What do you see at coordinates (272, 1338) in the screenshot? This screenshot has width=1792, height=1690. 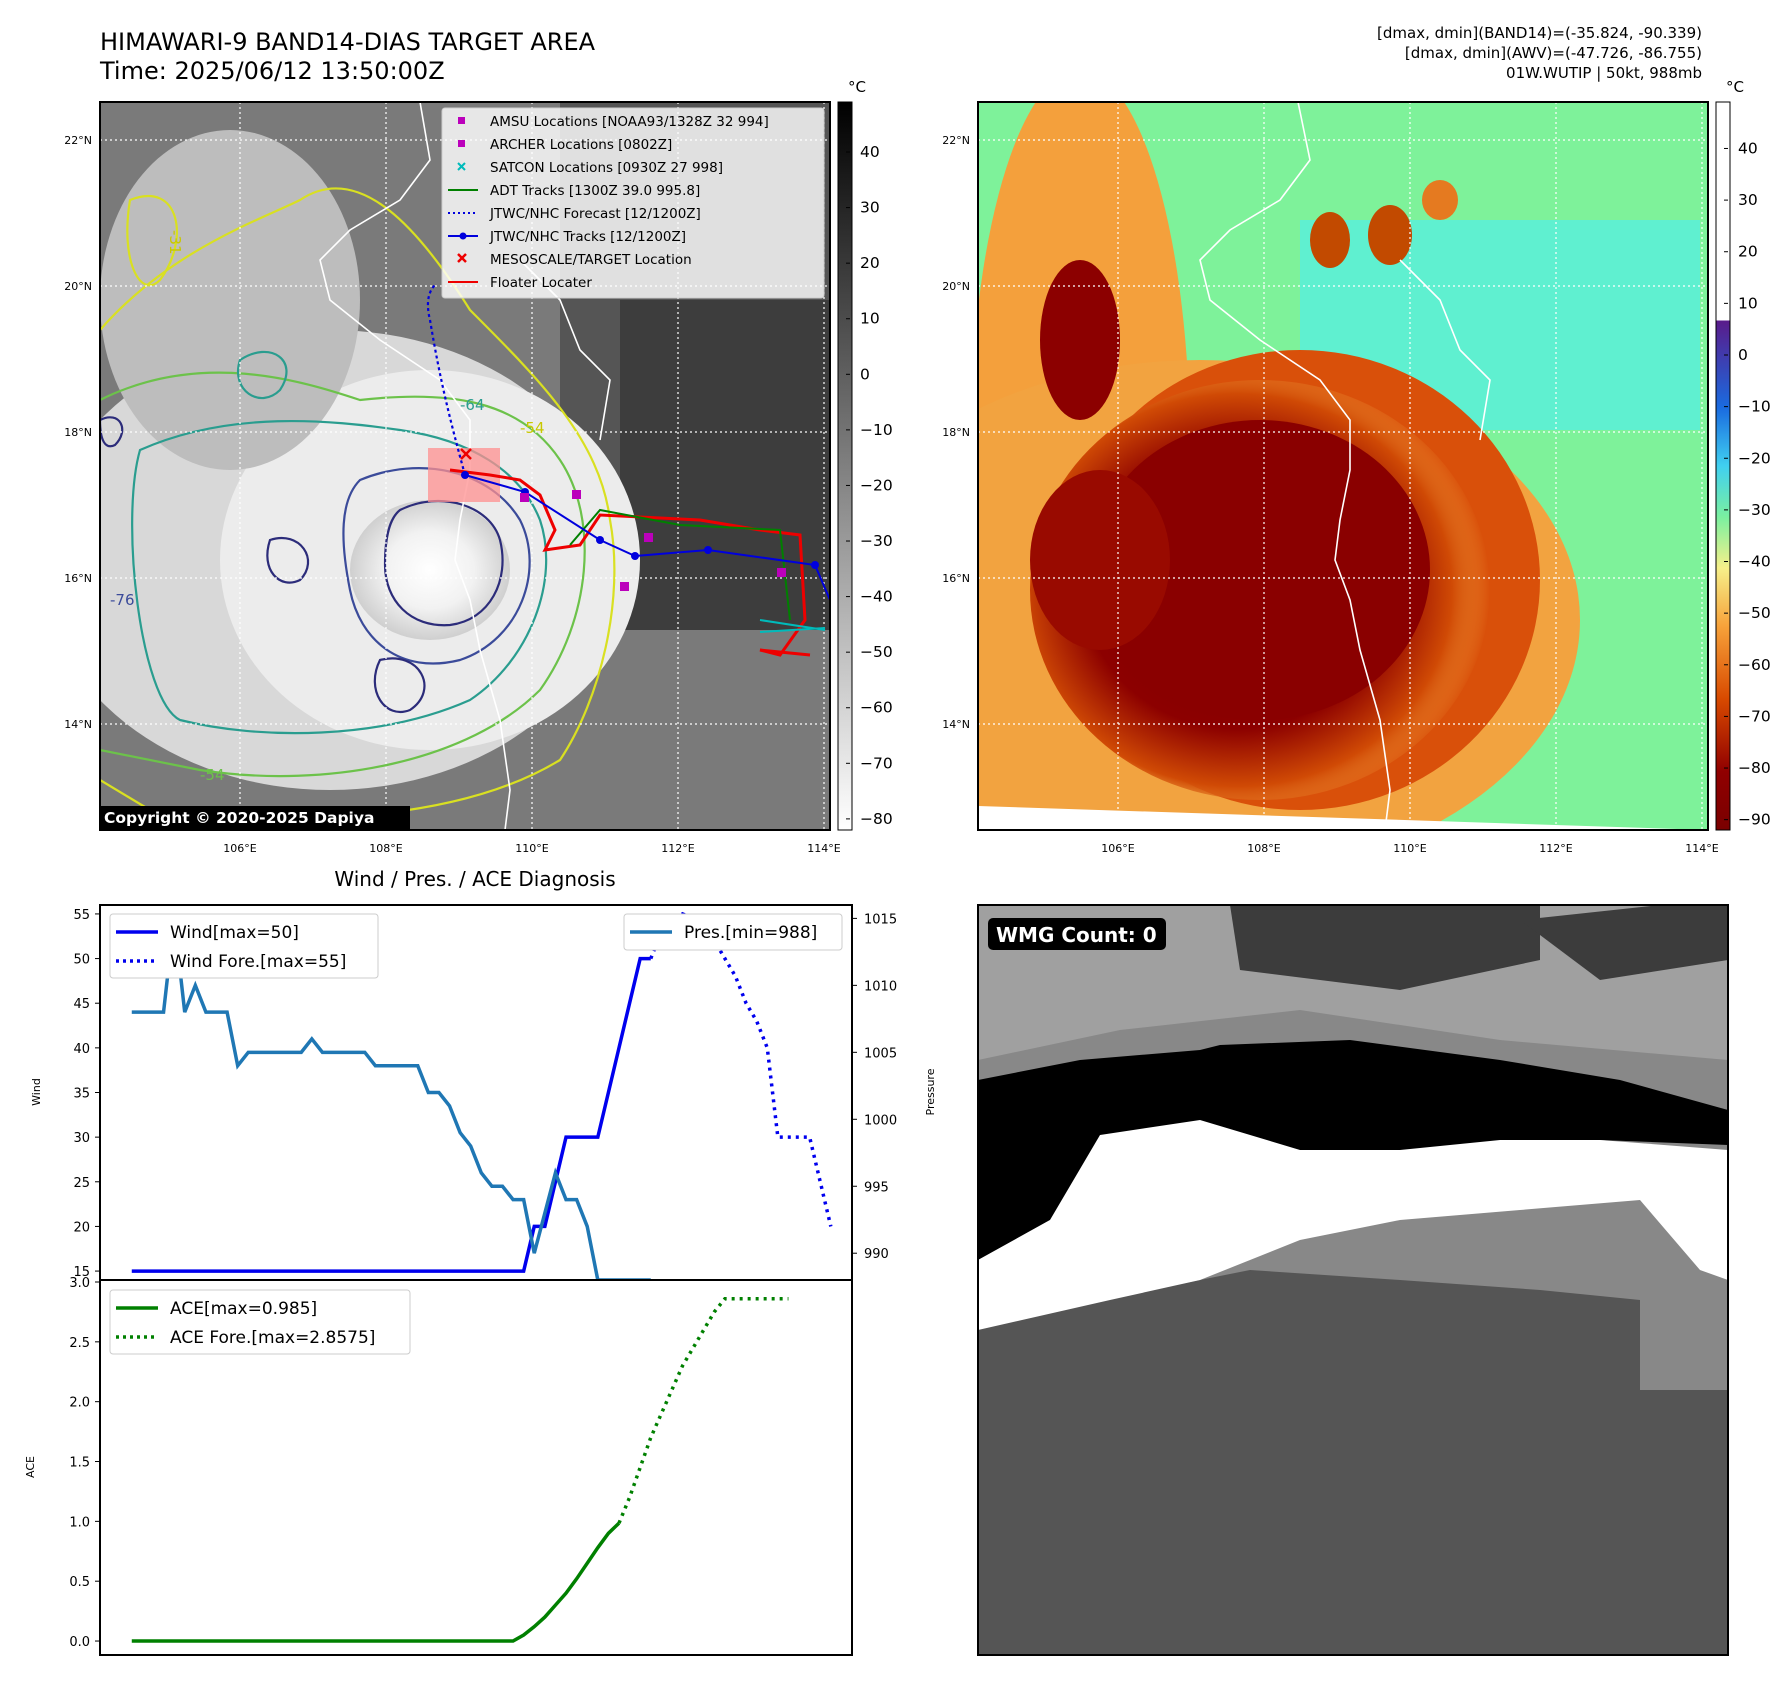 I see `legend-label: ACE Fore.[max=2.8575]` at bounding box center [272, 1338].